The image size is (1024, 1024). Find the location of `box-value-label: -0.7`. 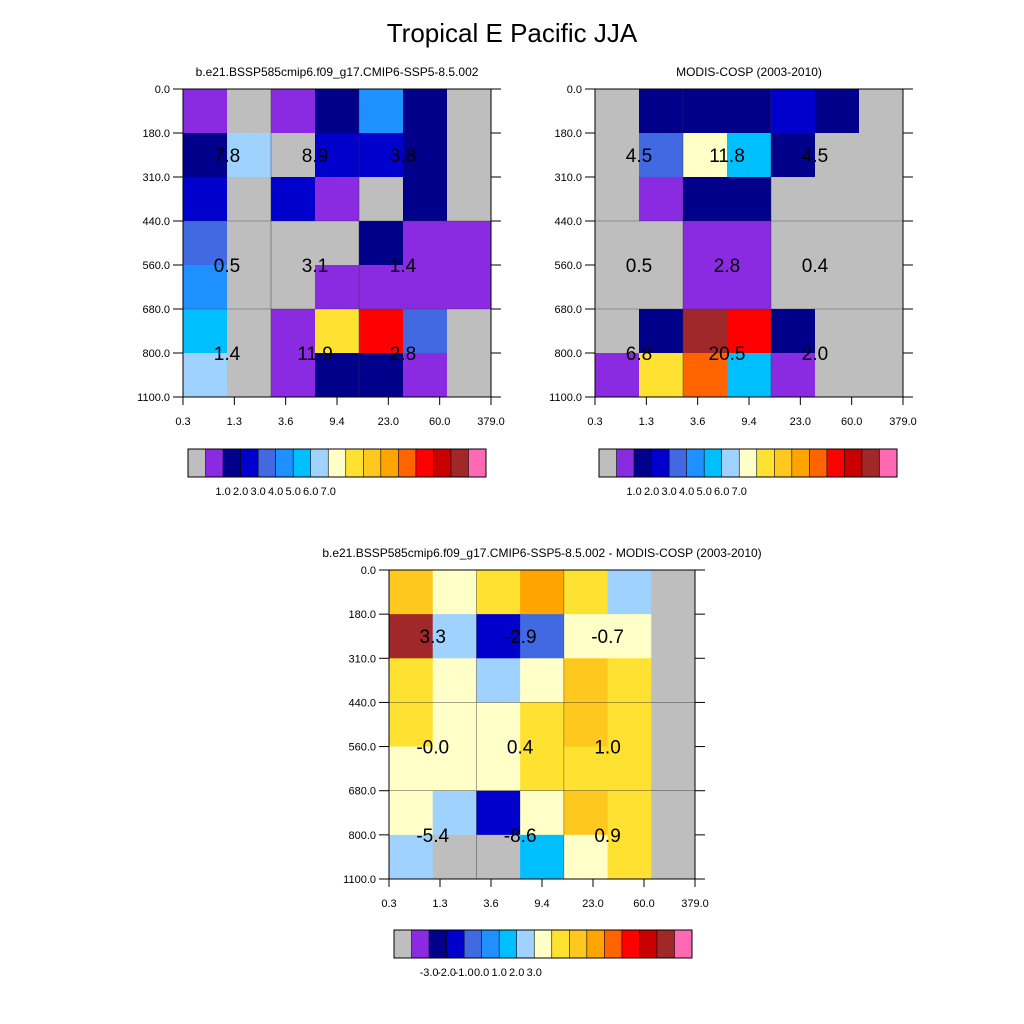

box-value-label: -0.7 is located at coordinates (607, 637).